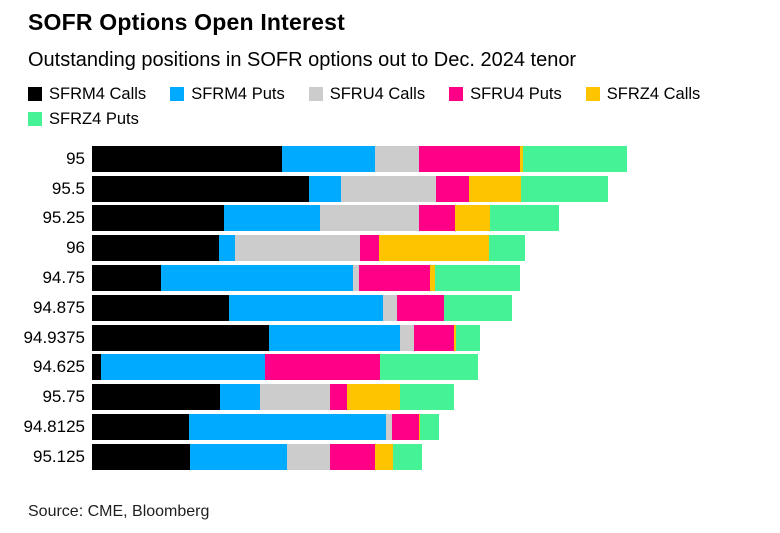  Describe the element at coordinates (59, 367) in the screenshot. I see `category-label: 94.625` at that location.